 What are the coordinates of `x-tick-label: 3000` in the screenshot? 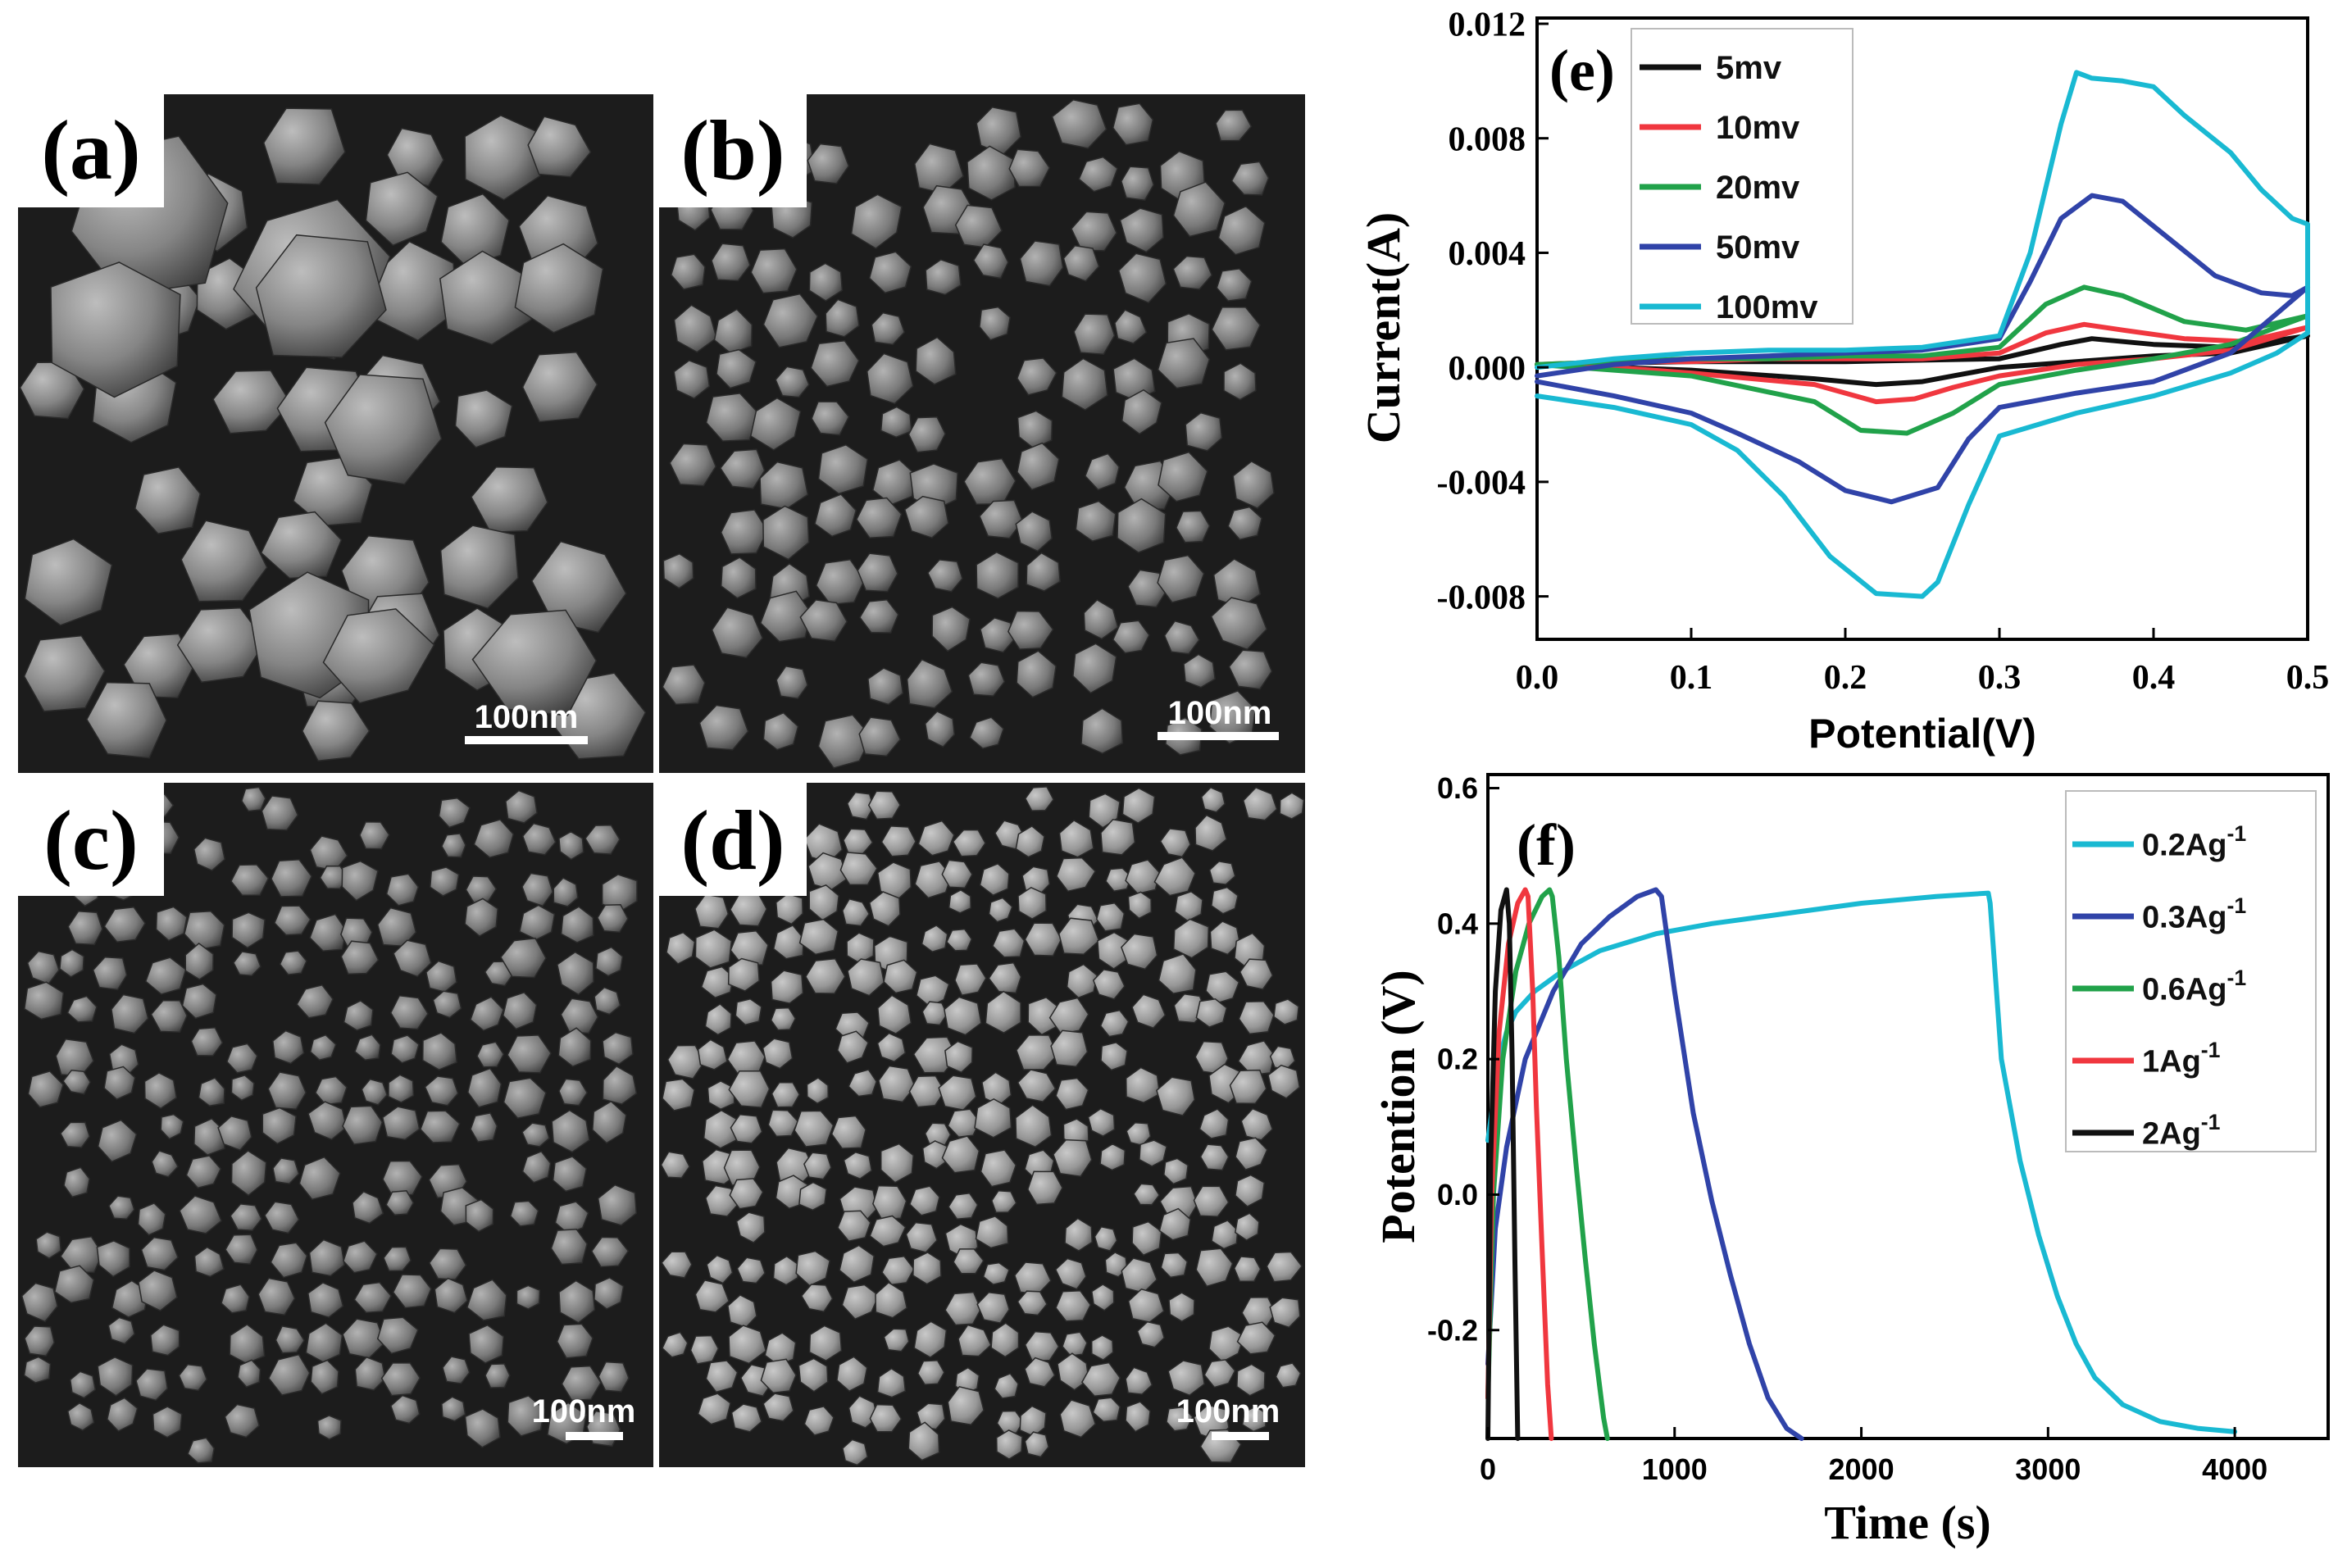 It's located at (2048, 1469).